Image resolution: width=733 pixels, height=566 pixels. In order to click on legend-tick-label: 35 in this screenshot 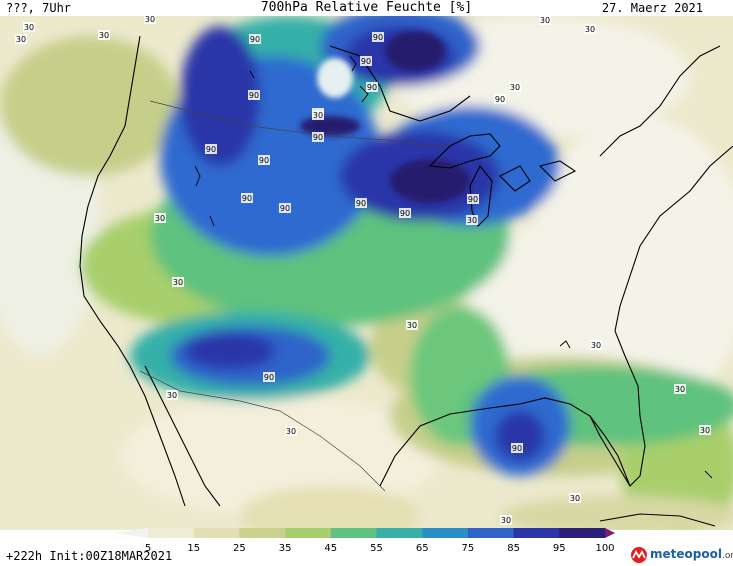, I will do `click(285, 548)`.